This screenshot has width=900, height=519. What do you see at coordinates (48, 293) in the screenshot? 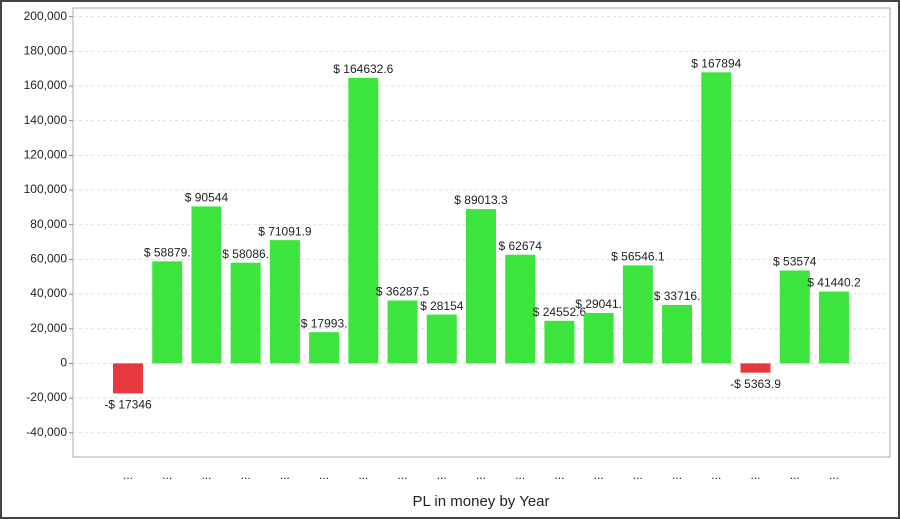
I see `y-tick-label: 40,000` at bounding box center [48, 293].